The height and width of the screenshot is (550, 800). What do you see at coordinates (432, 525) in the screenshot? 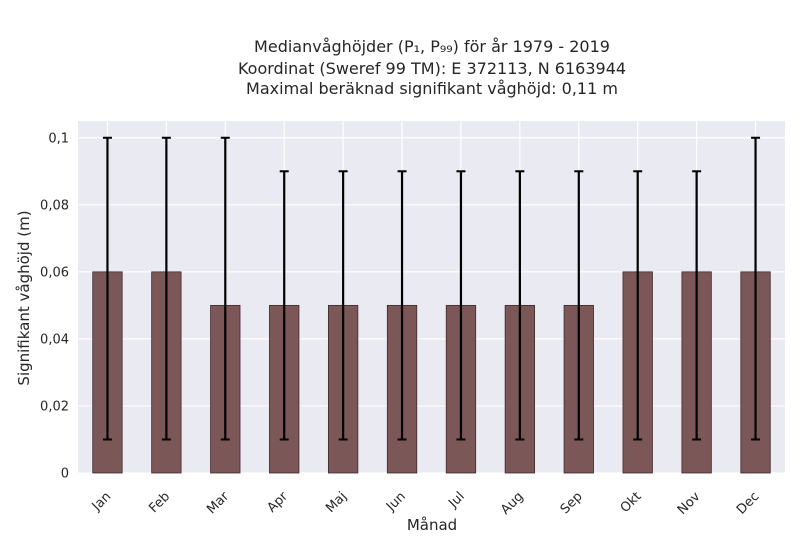
I see `x-axis-label: Månad` at bounding box center [432, 525].